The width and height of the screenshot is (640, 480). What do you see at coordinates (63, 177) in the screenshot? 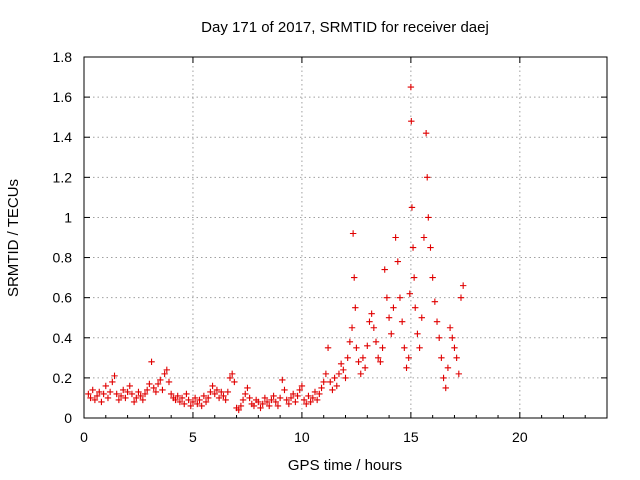
I see `y-tick-label: 1.2` at bounding box center [63, 177].